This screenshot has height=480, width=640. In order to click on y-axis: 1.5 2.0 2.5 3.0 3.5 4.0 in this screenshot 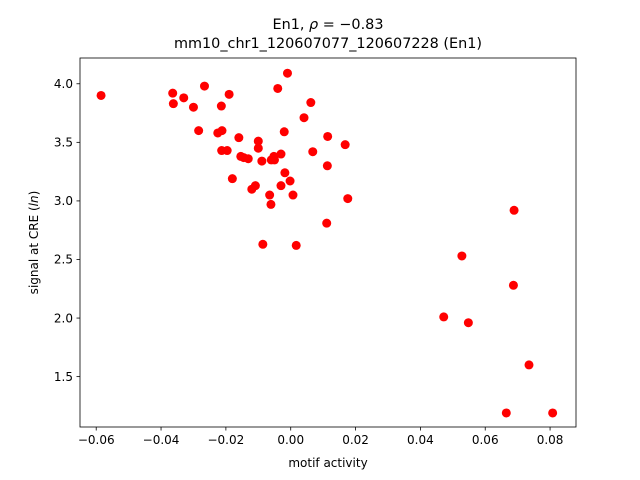, I will do `click(67, 230)`.